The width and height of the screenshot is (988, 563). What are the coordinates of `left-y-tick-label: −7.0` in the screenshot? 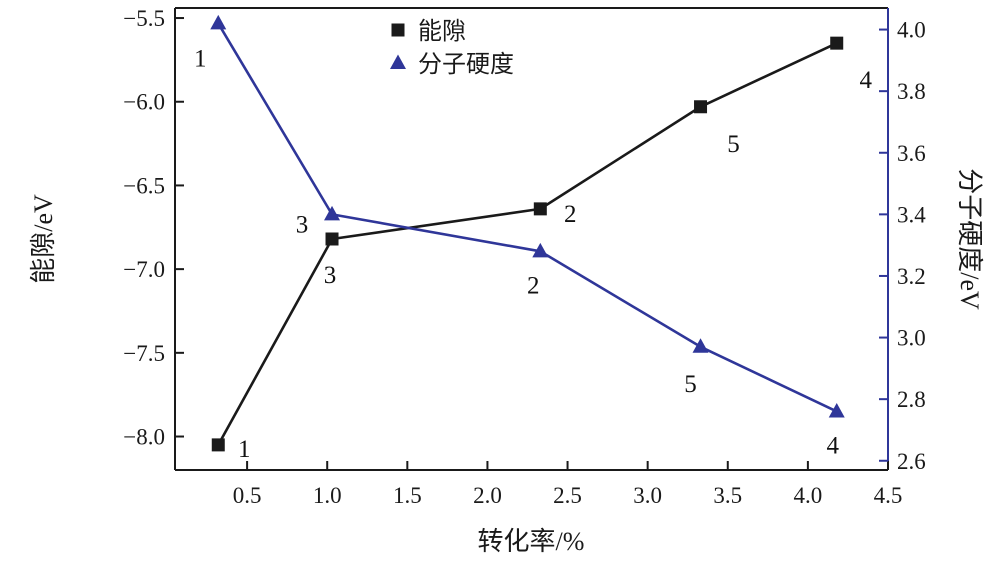 It's located at (144, 269).